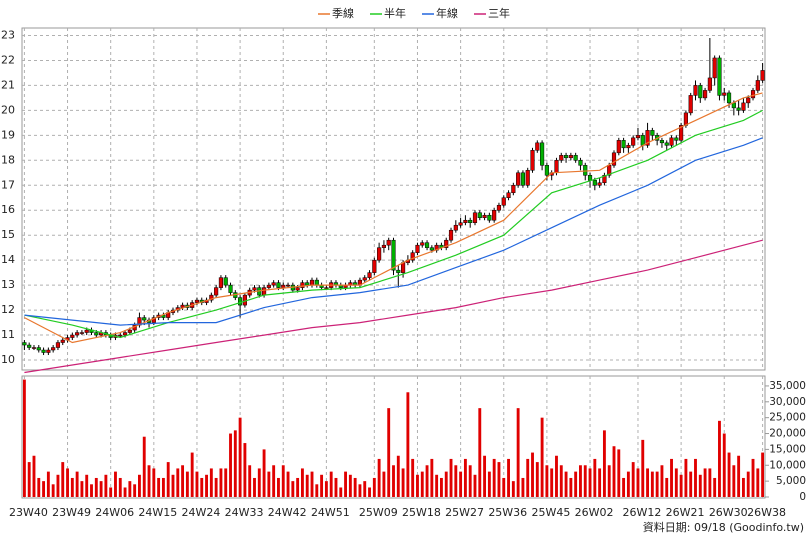 This screenshot has width=808, height=540. What do you see at coordinates (8, 234) in the screenshot?
I see `y-tick-label: 15` at bounding box center [8, 234].